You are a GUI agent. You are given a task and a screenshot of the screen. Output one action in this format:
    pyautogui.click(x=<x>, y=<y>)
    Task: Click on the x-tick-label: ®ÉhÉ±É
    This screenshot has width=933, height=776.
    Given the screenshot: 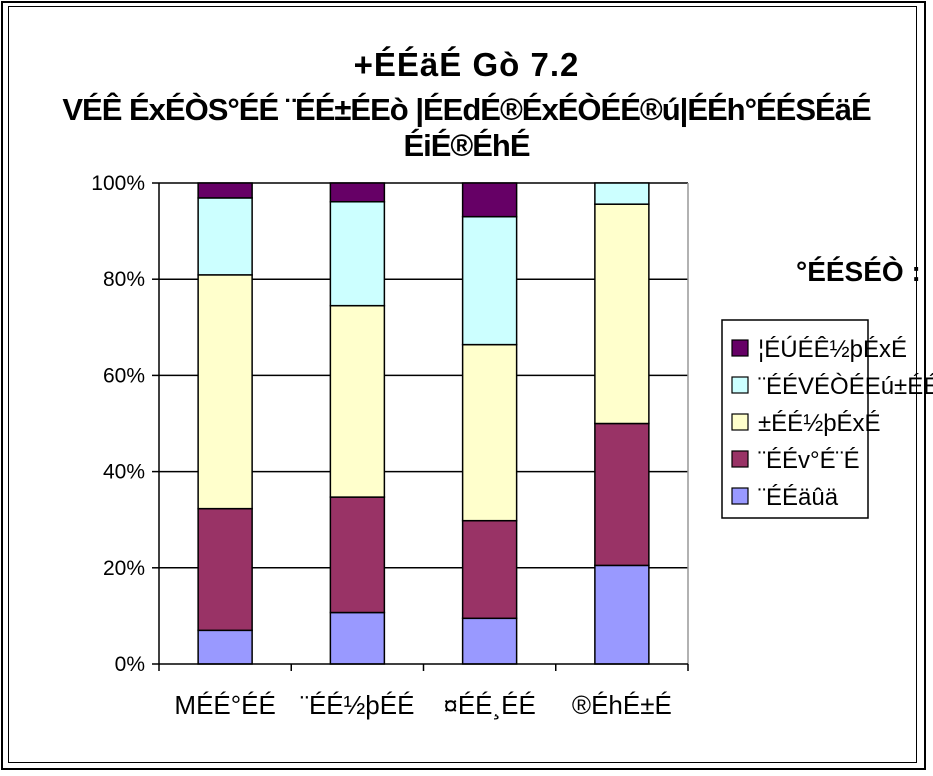 What is the action you would take?
    pyautogui.click(x=622, y=705)
    